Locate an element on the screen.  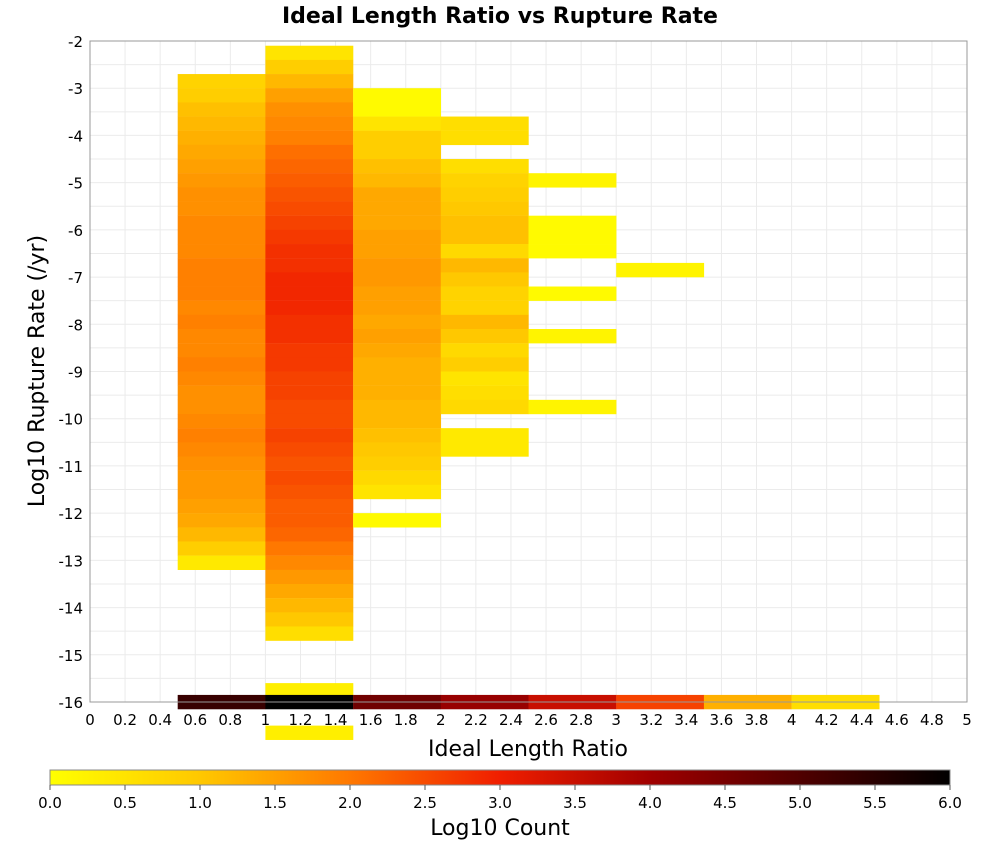
x-tick-label: 0.6 is located at coordinates (195, 720).